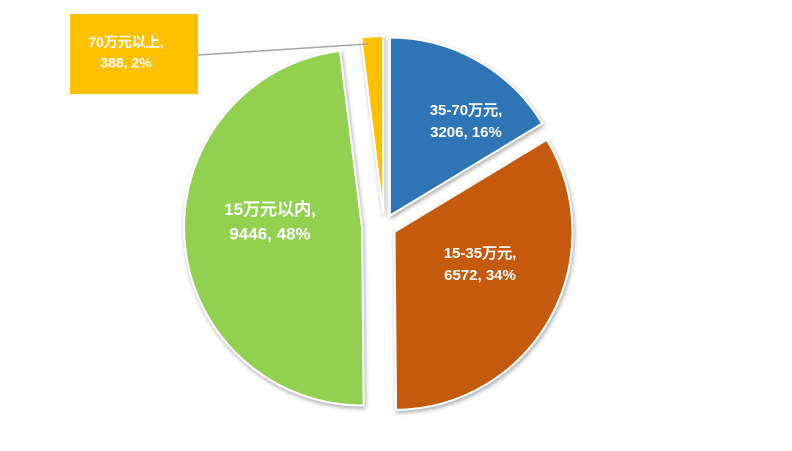 The image size is (792, 451). I want to click on slice-label-line2: 388, 2%, so click(126, 62).